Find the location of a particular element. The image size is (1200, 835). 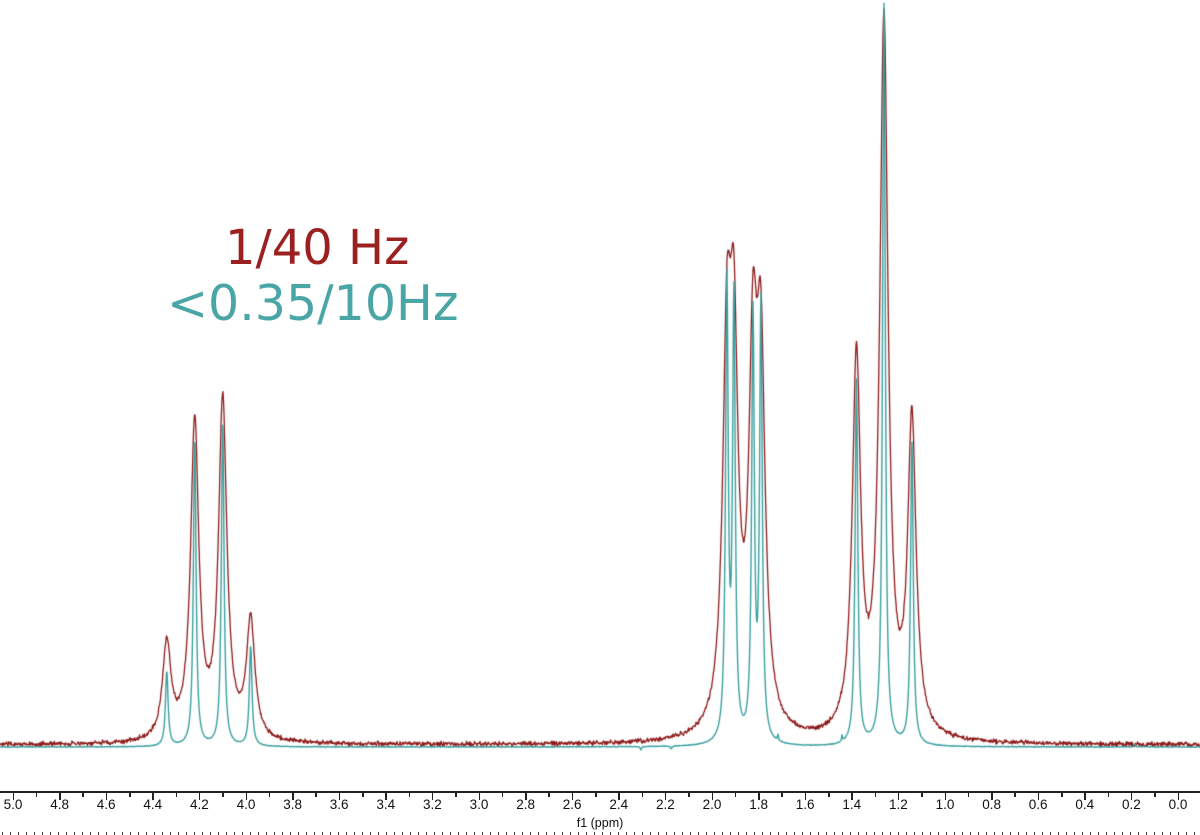

x-axis-tick-label: 0.6 is located at coordinates (1038, 804).